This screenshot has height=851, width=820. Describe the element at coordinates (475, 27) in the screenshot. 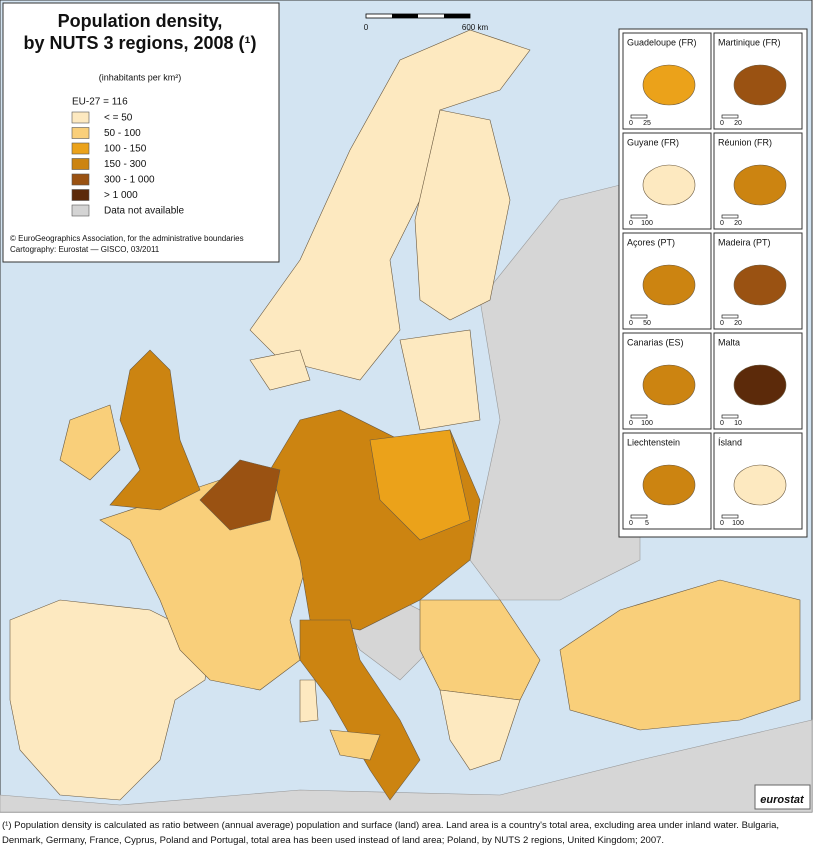

I see `scale-label: 600 km` at that location.